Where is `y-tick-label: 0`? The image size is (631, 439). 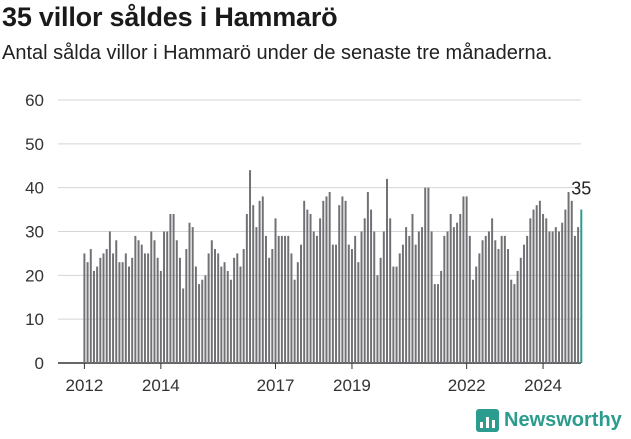
y-tick-label: 0 is located at coordinates (39, 363).